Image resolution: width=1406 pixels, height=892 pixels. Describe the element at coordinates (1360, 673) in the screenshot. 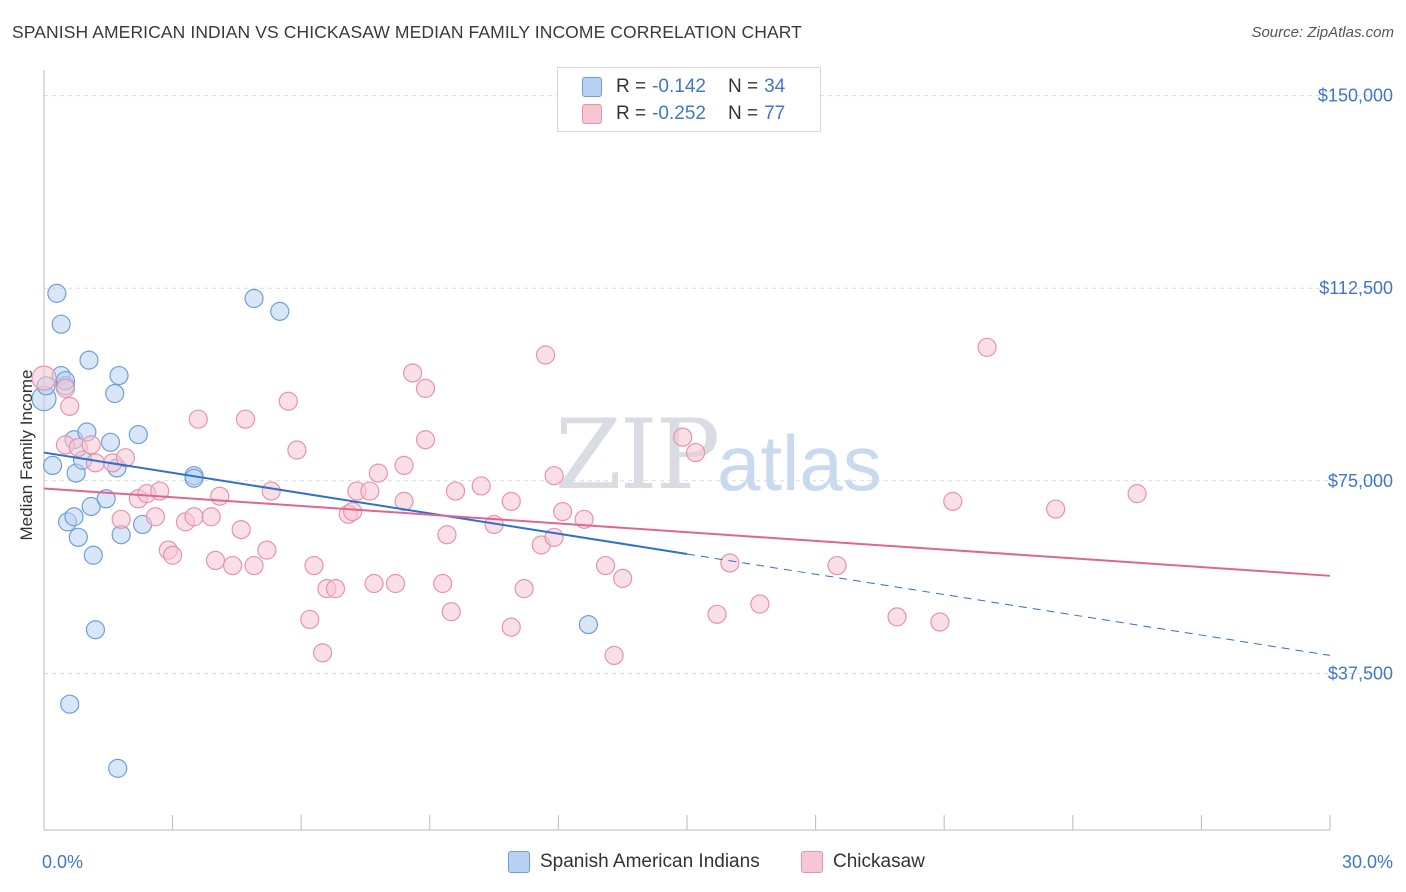

I see `y-tick-label: $37,500` at that location.